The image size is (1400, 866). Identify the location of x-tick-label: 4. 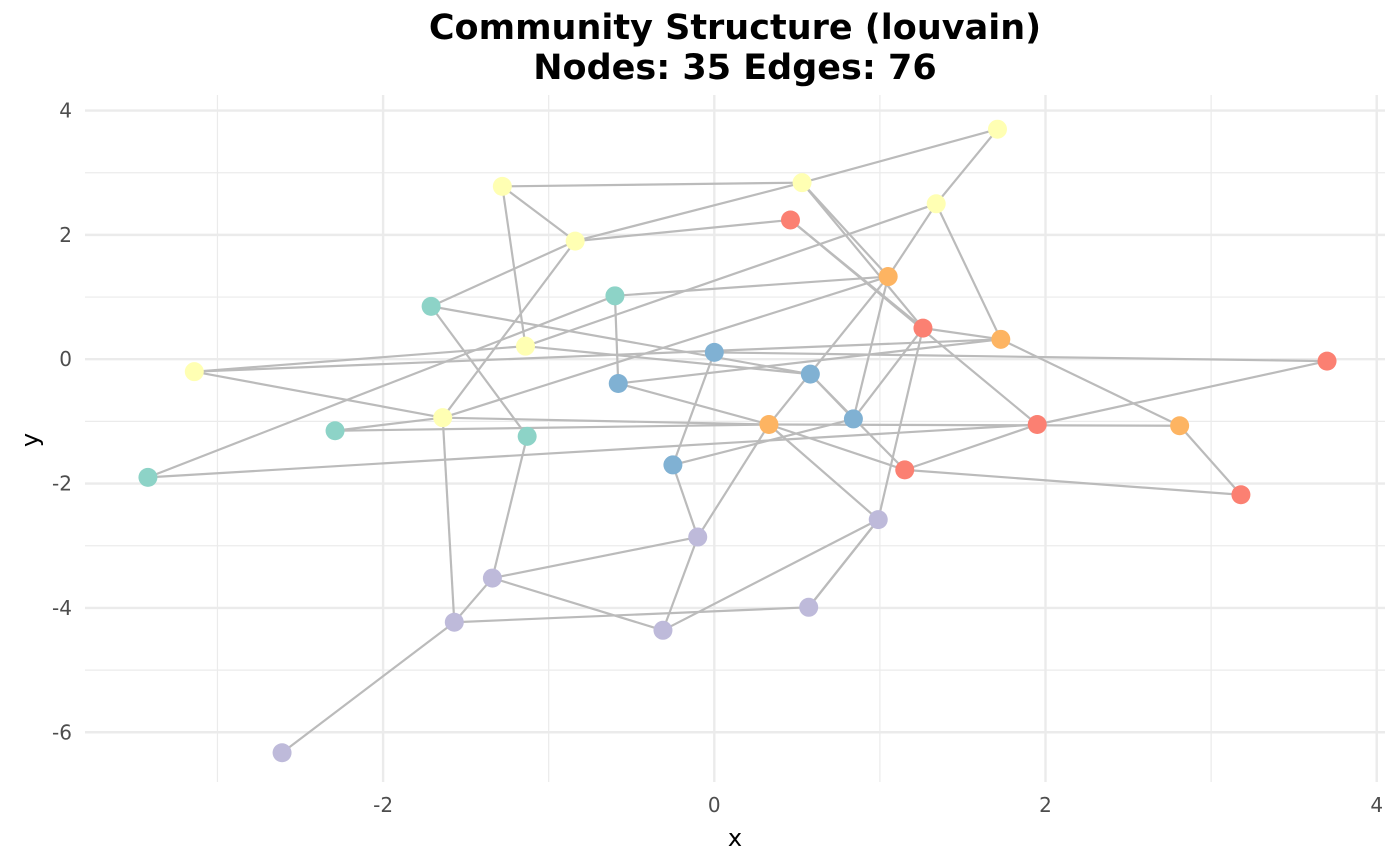
(1376, 805).